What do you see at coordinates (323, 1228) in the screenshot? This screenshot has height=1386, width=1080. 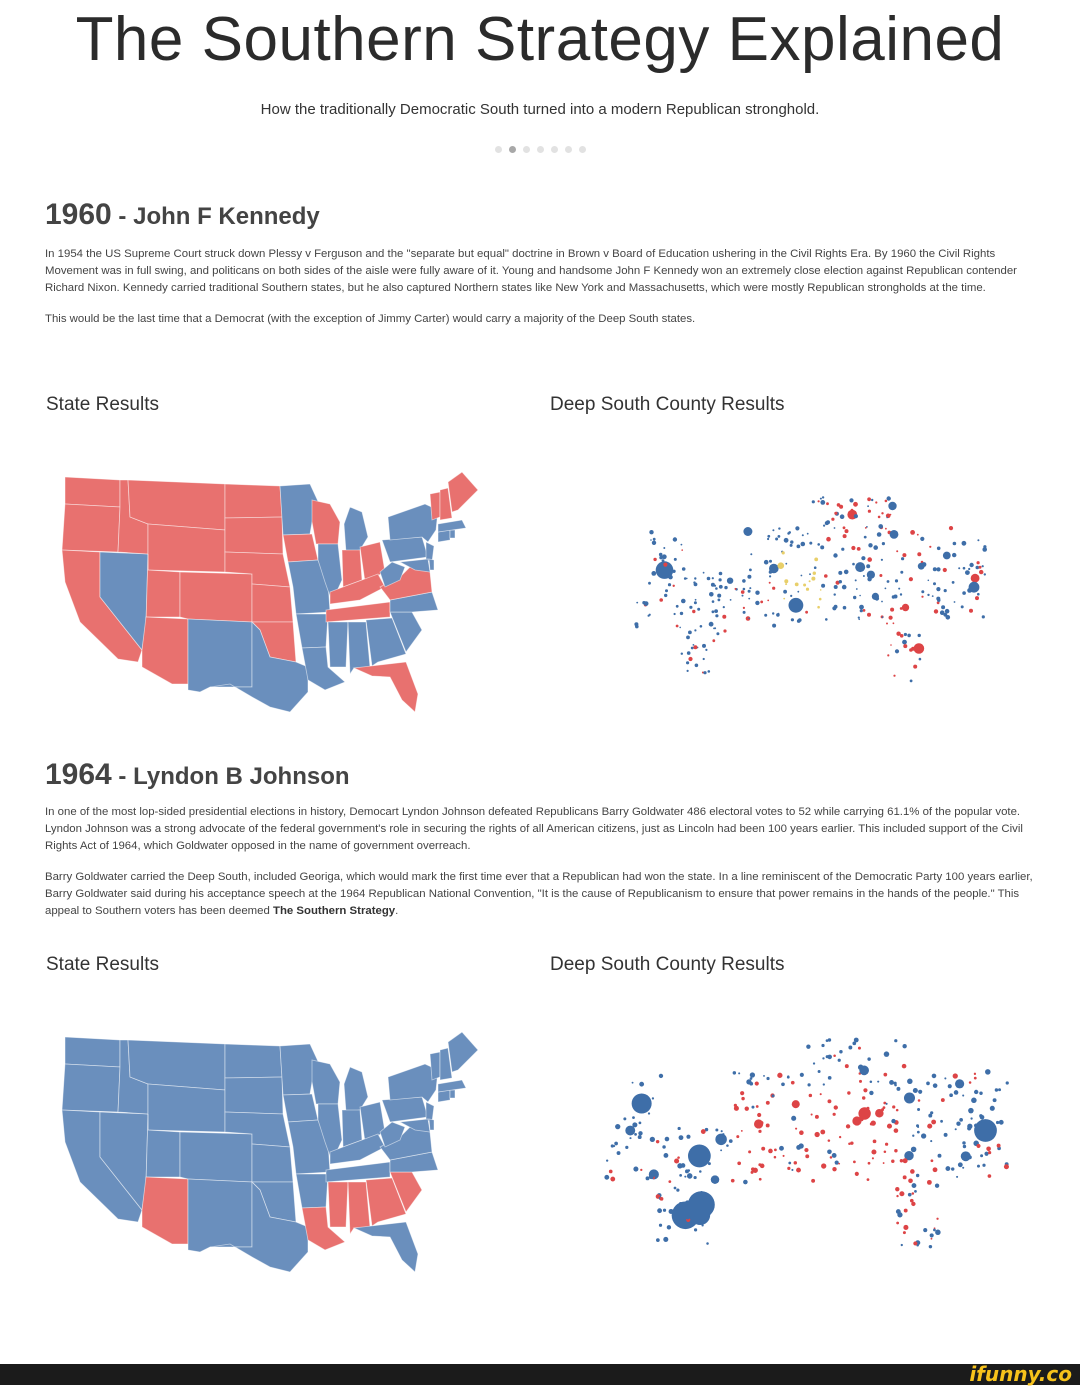 I see `state-la` at bounding box center [323, 1228].